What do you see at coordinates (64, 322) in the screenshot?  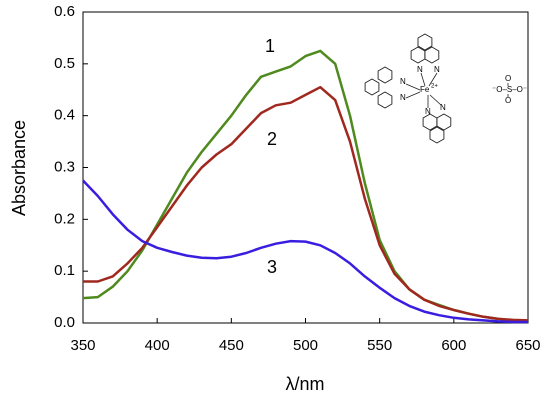 I see `y-tick-label: 0.0` at bounding box center [64, 322].